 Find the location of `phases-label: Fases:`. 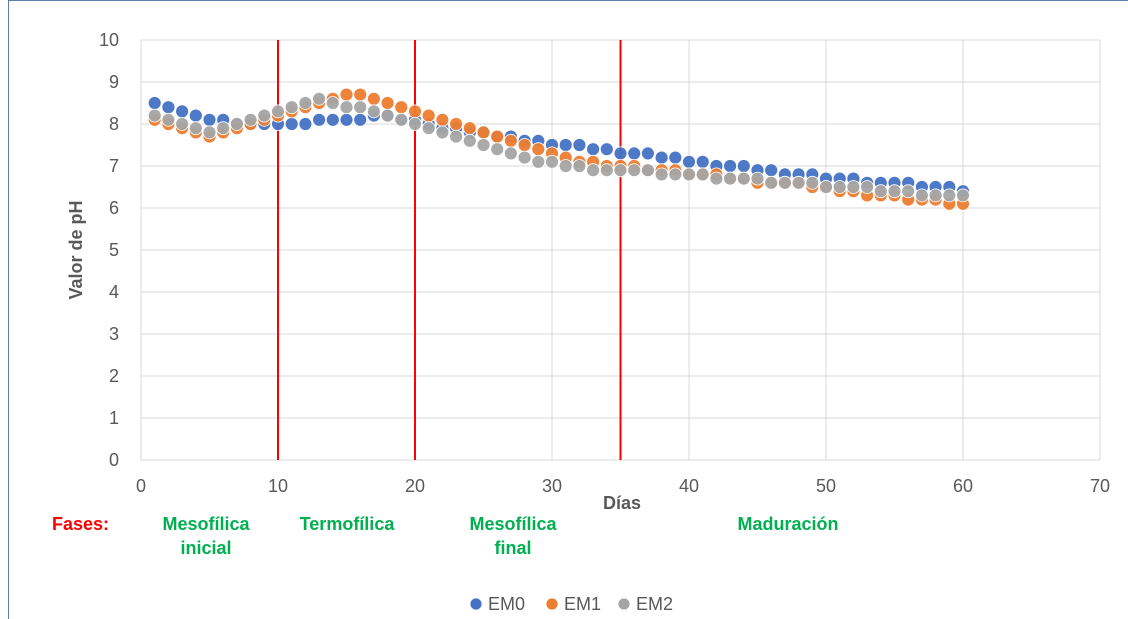

phases-label: Fases: is located at coordinates (80, 524).